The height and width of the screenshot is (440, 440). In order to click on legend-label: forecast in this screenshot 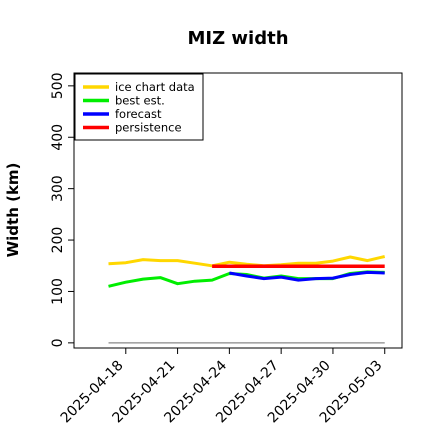, I will do `click(138, 114)`.